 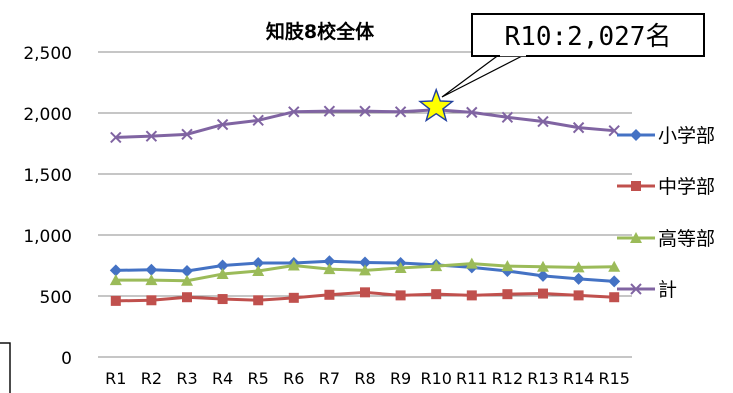 What do you see at coordinates (47, 206) in the screenshot?
I see `y-axis: 0 500 1,000 1,500 2,000 2,500` at bounding box center [47, 206].